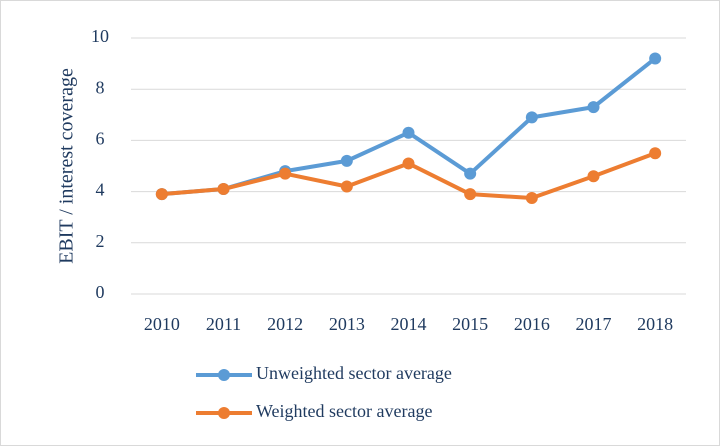 This screenshot has width=720, height=446. What do you see at coordinates (655, 324) in the screenshot?
I see `x-tick-label: 2018` at bounding box center [655, 324].